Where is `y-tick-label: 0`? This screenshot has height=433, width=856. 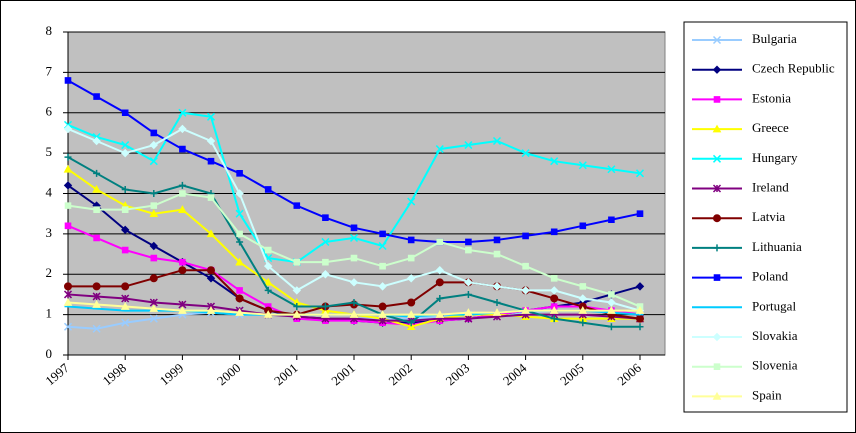 y-tick-label: 0 is located at coordinates (49, 353).